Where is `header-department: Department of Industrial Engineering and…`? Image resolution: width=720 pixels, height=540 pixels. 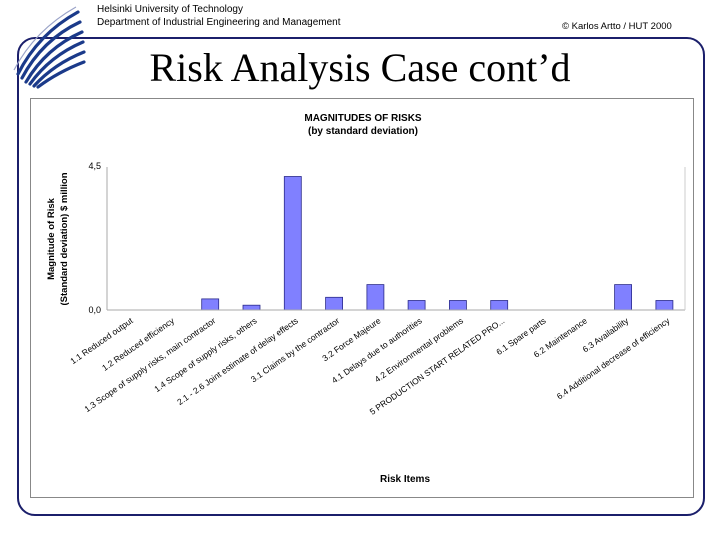 header-department: Department of Industrial Engineering and… is located at coordinates (219, 22).